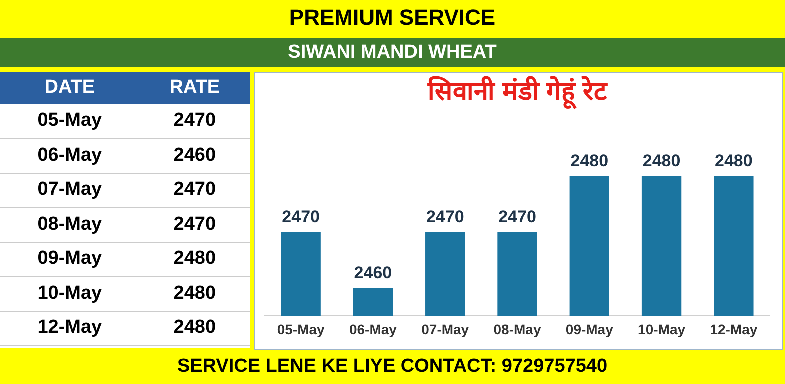 The width and height of the screenshot is (785, 384). Describe the element at coordinates (662, 329) in the screenshot. I see `x-tick-label: 10-May` at that location.